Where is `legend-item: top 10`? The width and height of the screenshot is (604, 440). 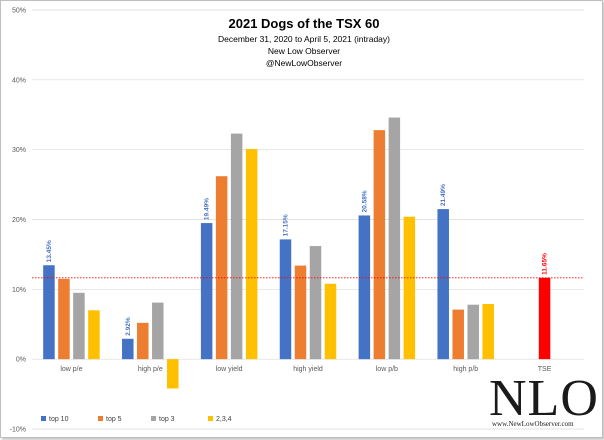 legend-item: top 10 is located at coordinates (55, 419).